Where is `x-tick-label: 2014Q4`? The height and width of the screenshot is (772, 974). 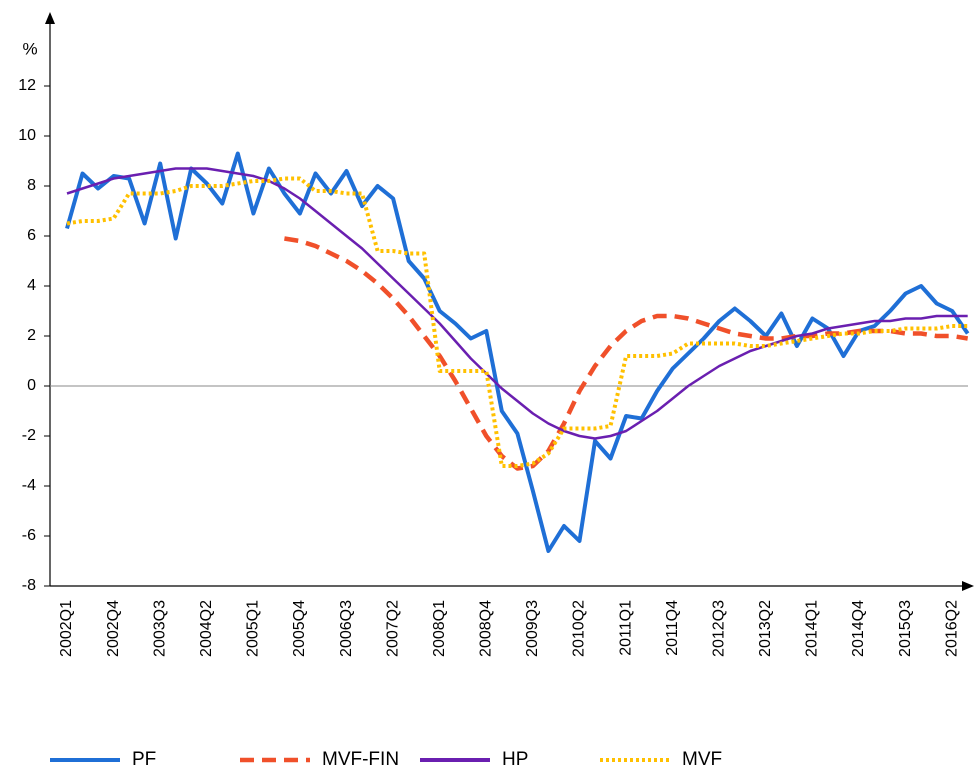 x-tick-label: 2014Q4 is located at coordinates (858, 628).